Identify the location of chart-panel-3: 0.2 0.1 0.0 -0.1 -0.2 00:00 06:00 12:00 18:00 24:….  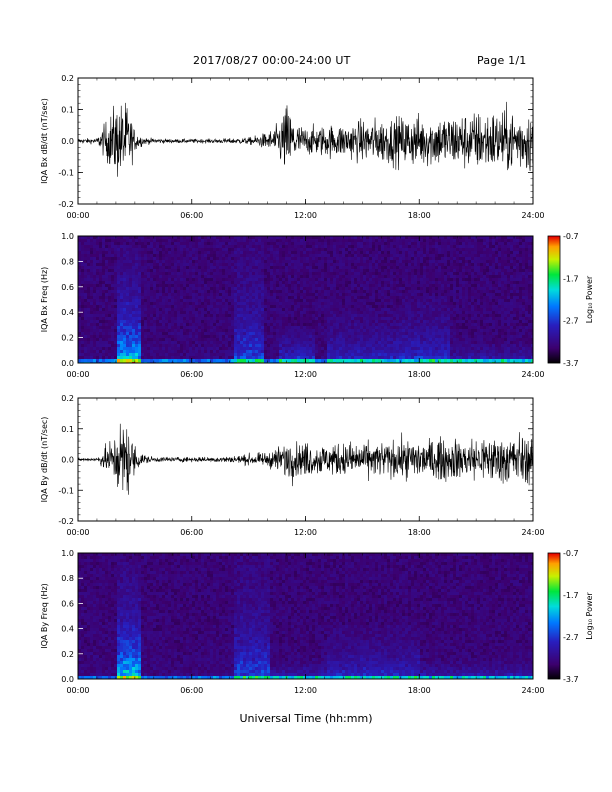
(292, 465).